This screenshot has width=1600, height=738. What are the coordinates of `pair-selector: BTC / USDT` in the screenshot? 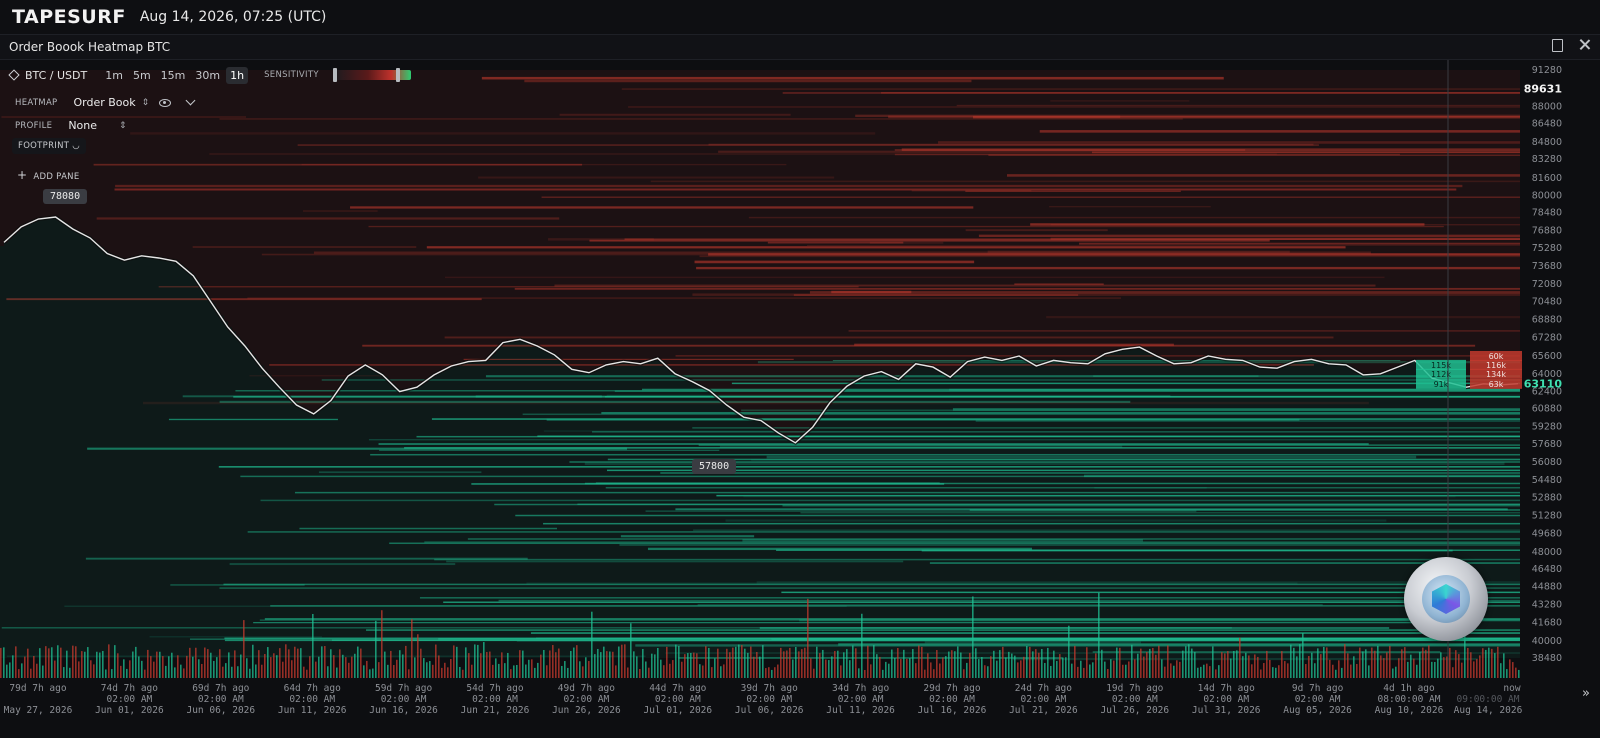 It's located at (47, 75).